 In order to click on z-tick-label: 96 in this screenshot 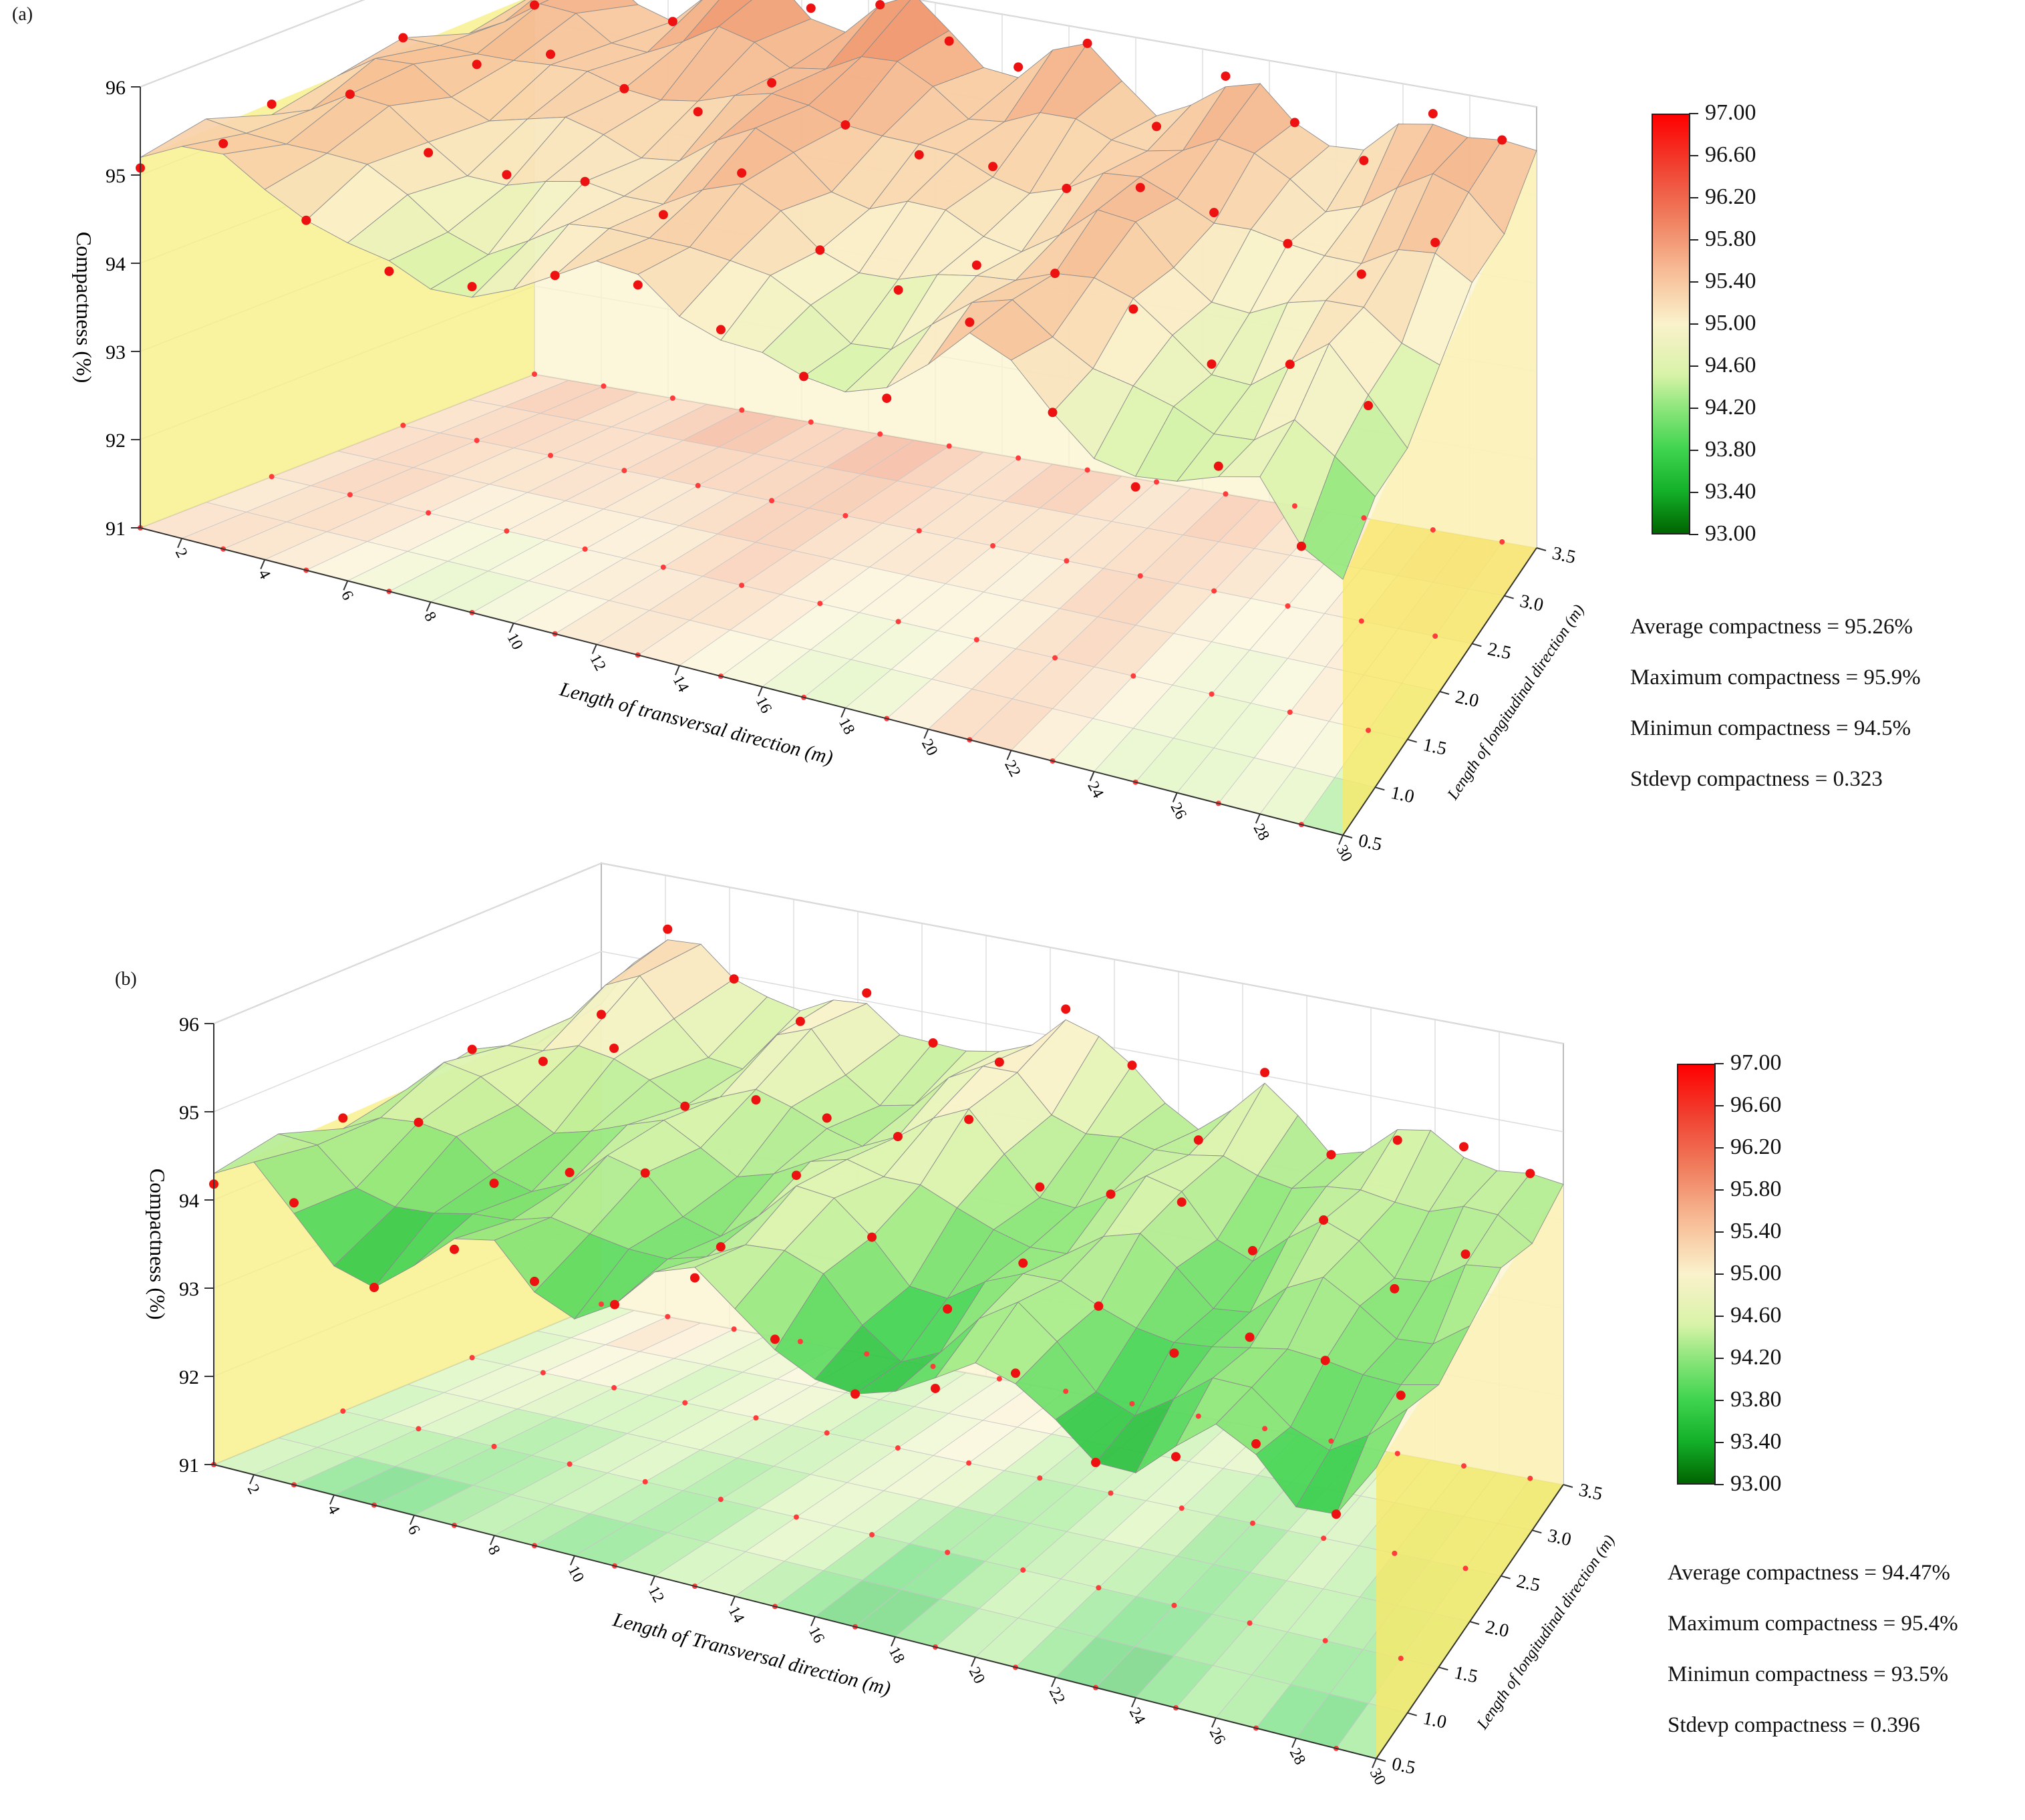, I will do `click(189, 1025)`.